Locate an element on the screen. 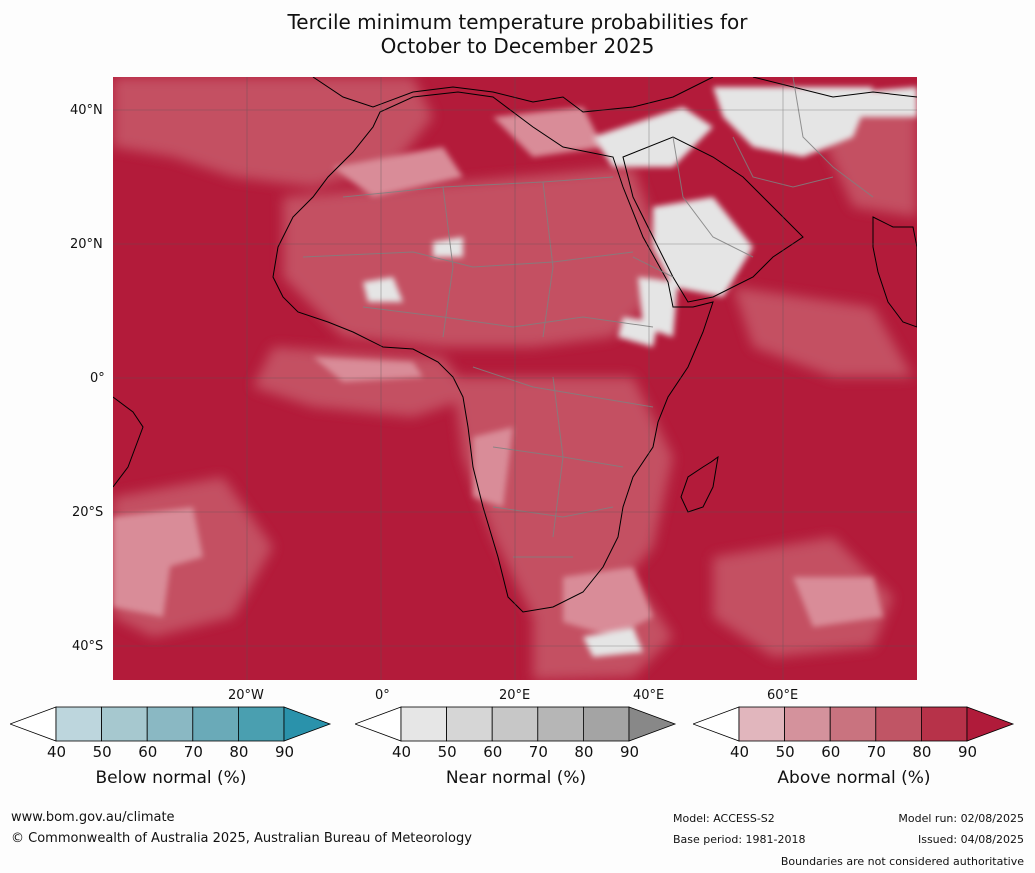  colorbar-near-tick-label: 90 is located at coordinates (630, 752).